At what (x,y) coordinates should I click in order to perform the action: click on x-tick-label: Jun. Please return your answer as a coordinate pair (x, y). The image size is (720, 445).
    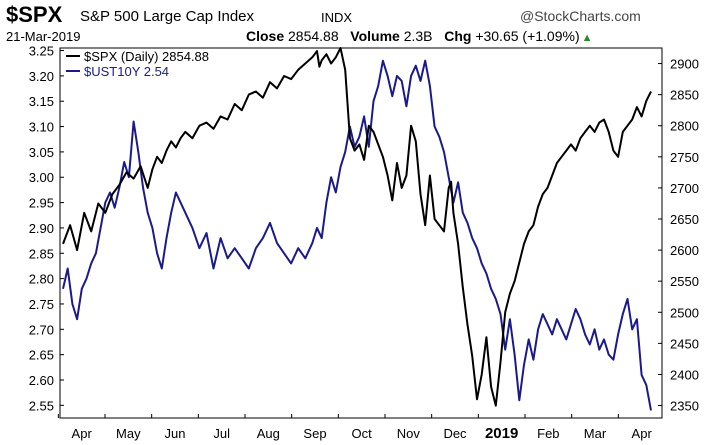
    Looking at the image, I should click on (175, 433).